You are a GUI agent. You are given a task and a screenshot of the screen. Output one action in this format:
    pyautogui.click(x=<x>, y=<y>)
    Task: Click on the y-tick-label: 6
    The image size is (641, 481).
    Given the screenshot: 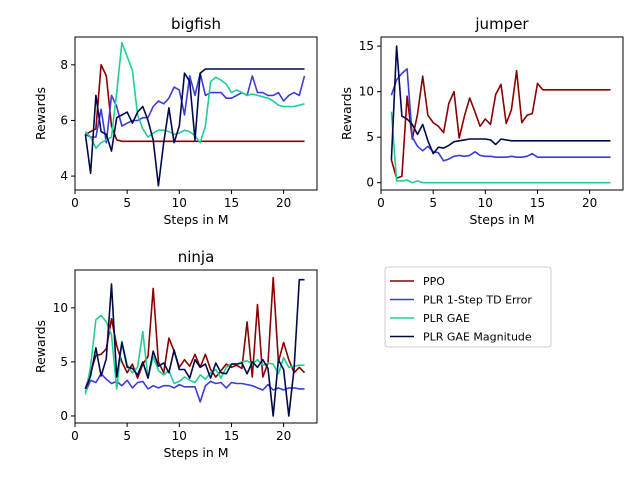 What is the action you would take?
    pyautogui.click(x=64, y=120)
    